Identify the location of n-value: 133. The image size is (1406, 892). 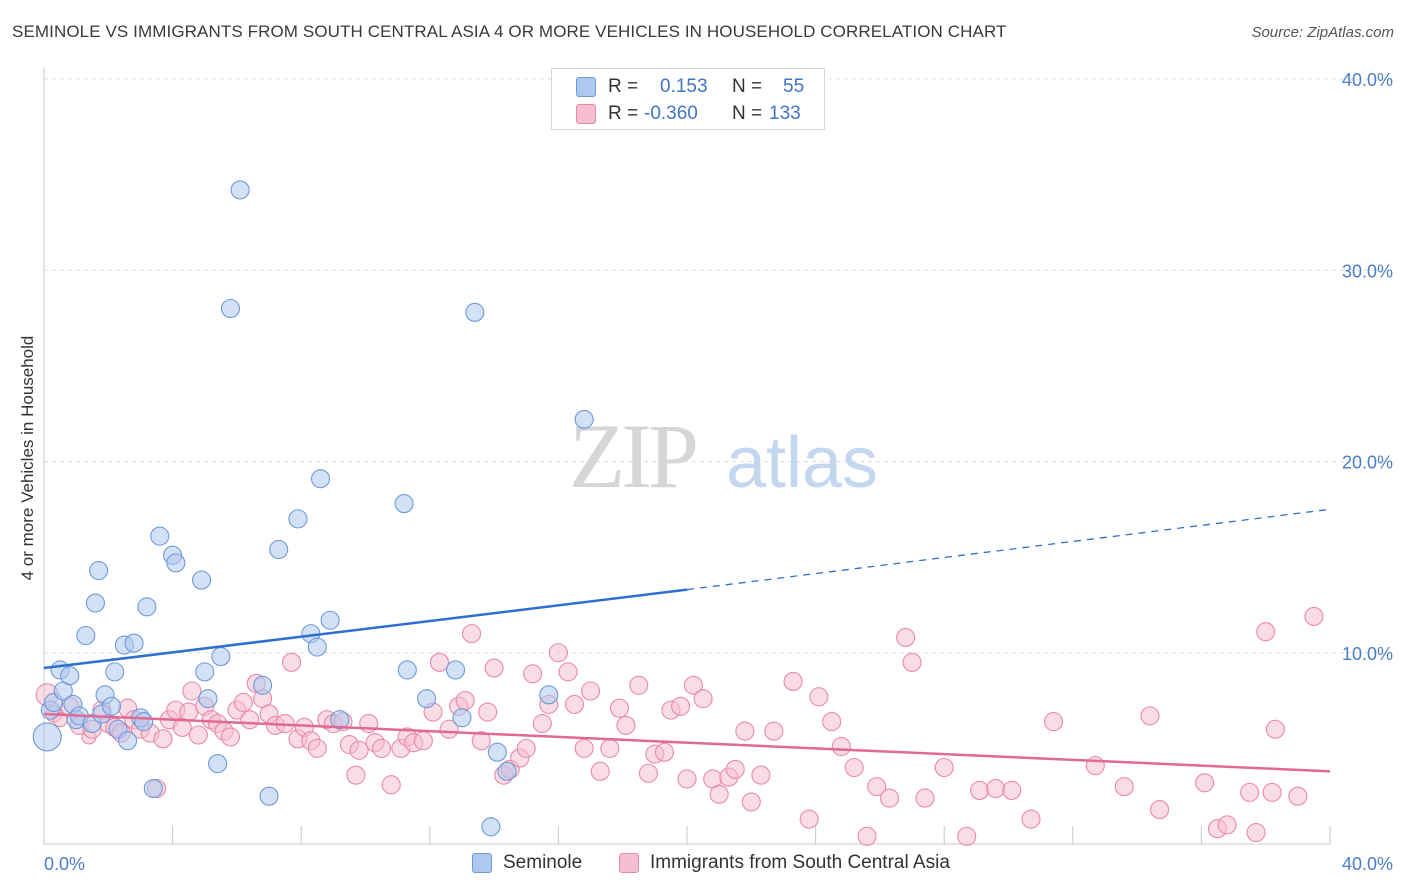
(785, 113).